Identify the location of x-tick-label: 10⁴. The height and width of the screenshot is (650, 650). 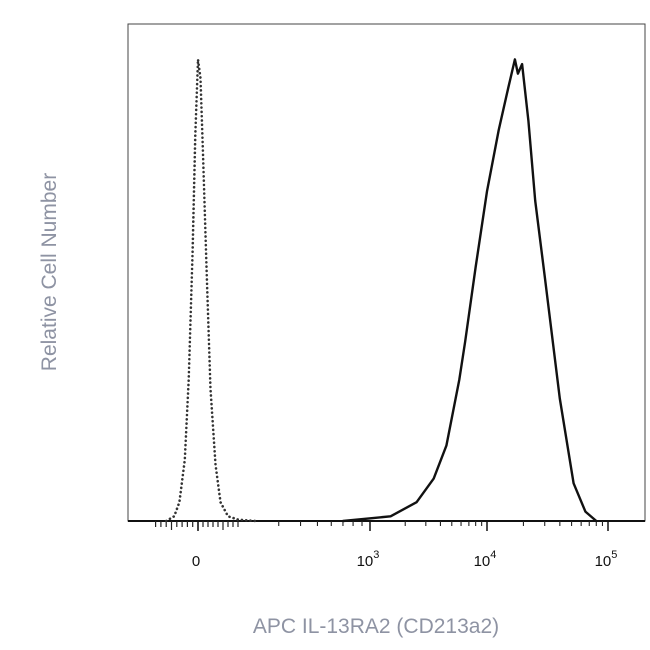
(485, 559).